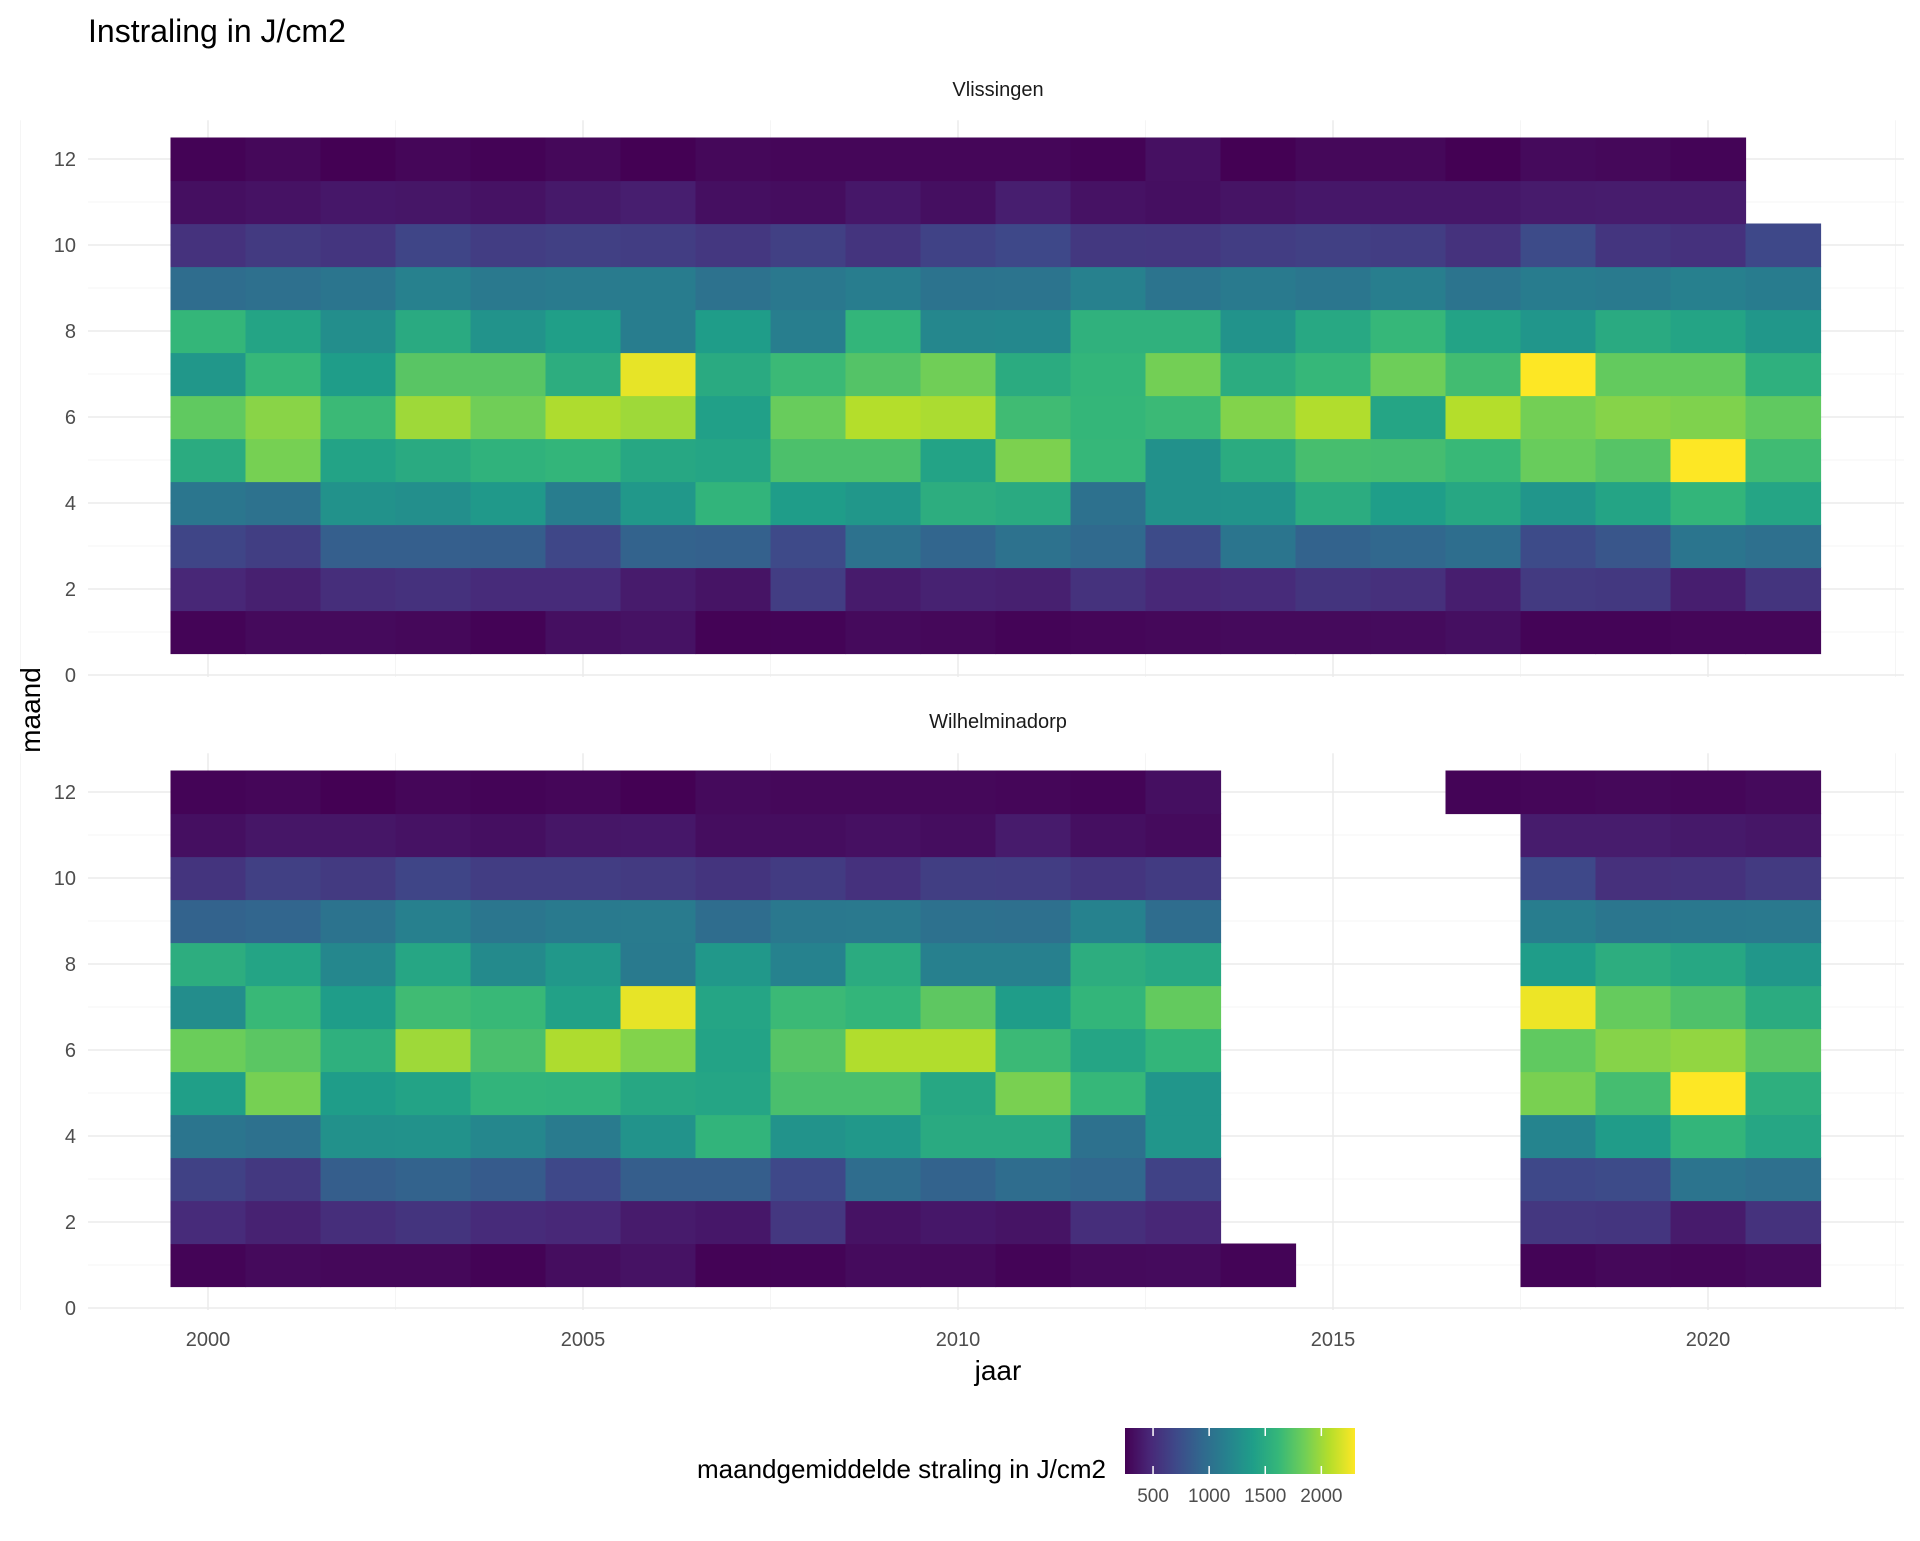 The width and height of the screenshot is (1920, 1541). What do you see at coordinates (70, 504) in the screenshot?
I see `y-tick-label: 4` at bounding box center [70, 504].